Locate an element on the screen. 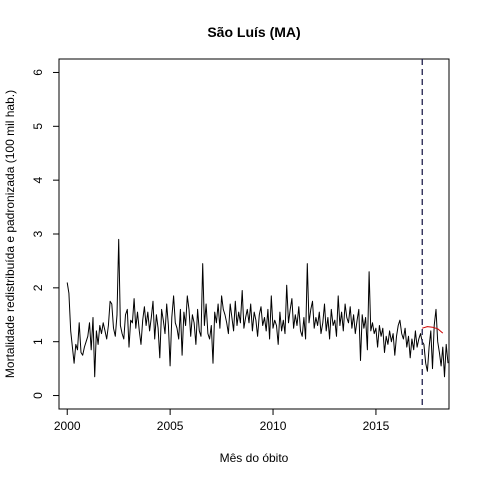  x-axis-label: Mês do óbito is located at coordinates (254, 458).